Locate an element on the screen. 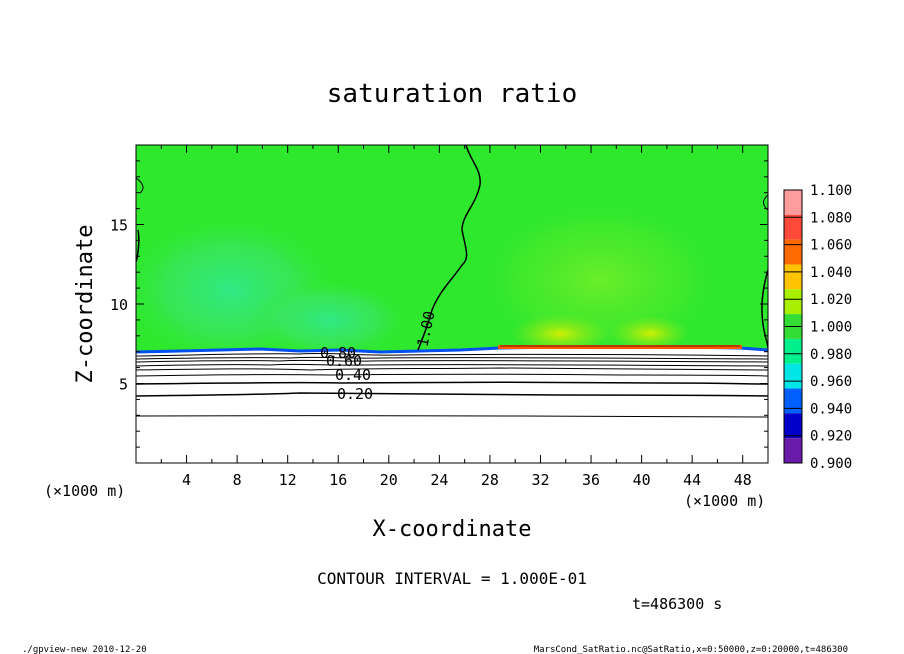 This screenshot has width=904, height=654. y-tick-label: 10 is located at coordinates (119, 305).